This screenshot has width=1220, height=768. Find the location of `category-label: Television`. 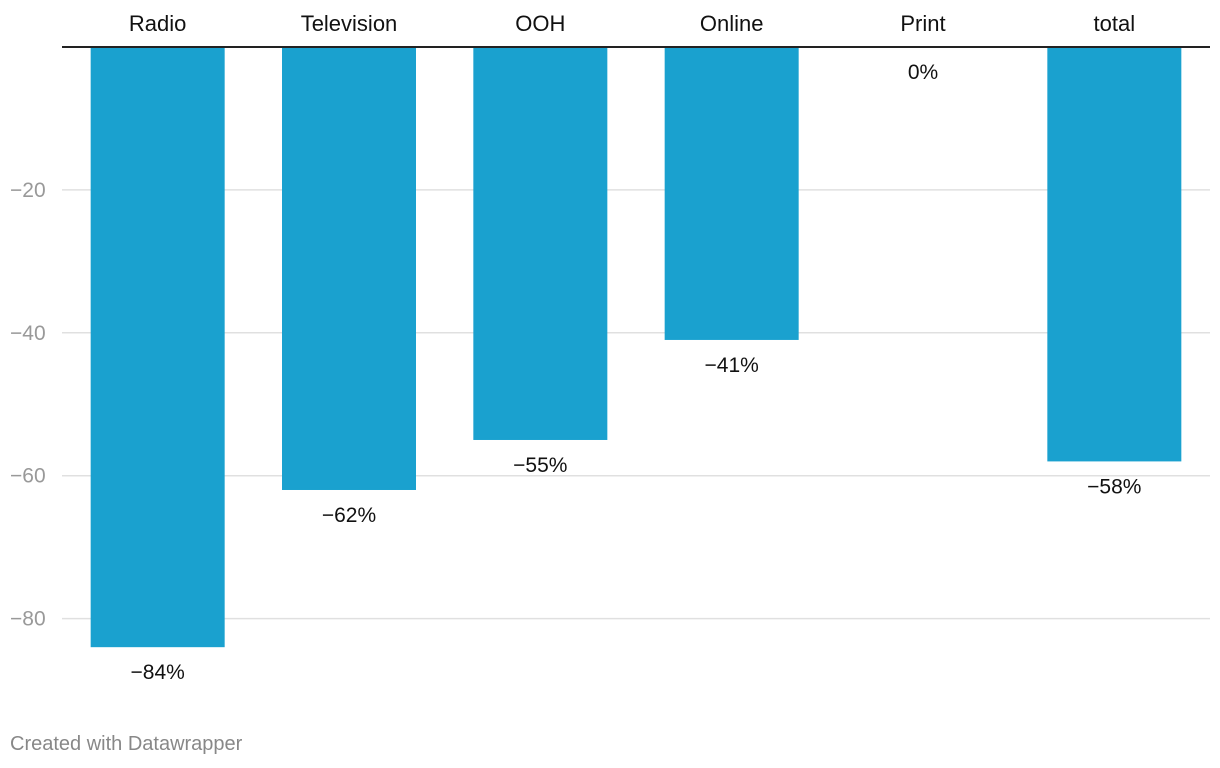

category-label: Television is located at coordinates (349, 23).